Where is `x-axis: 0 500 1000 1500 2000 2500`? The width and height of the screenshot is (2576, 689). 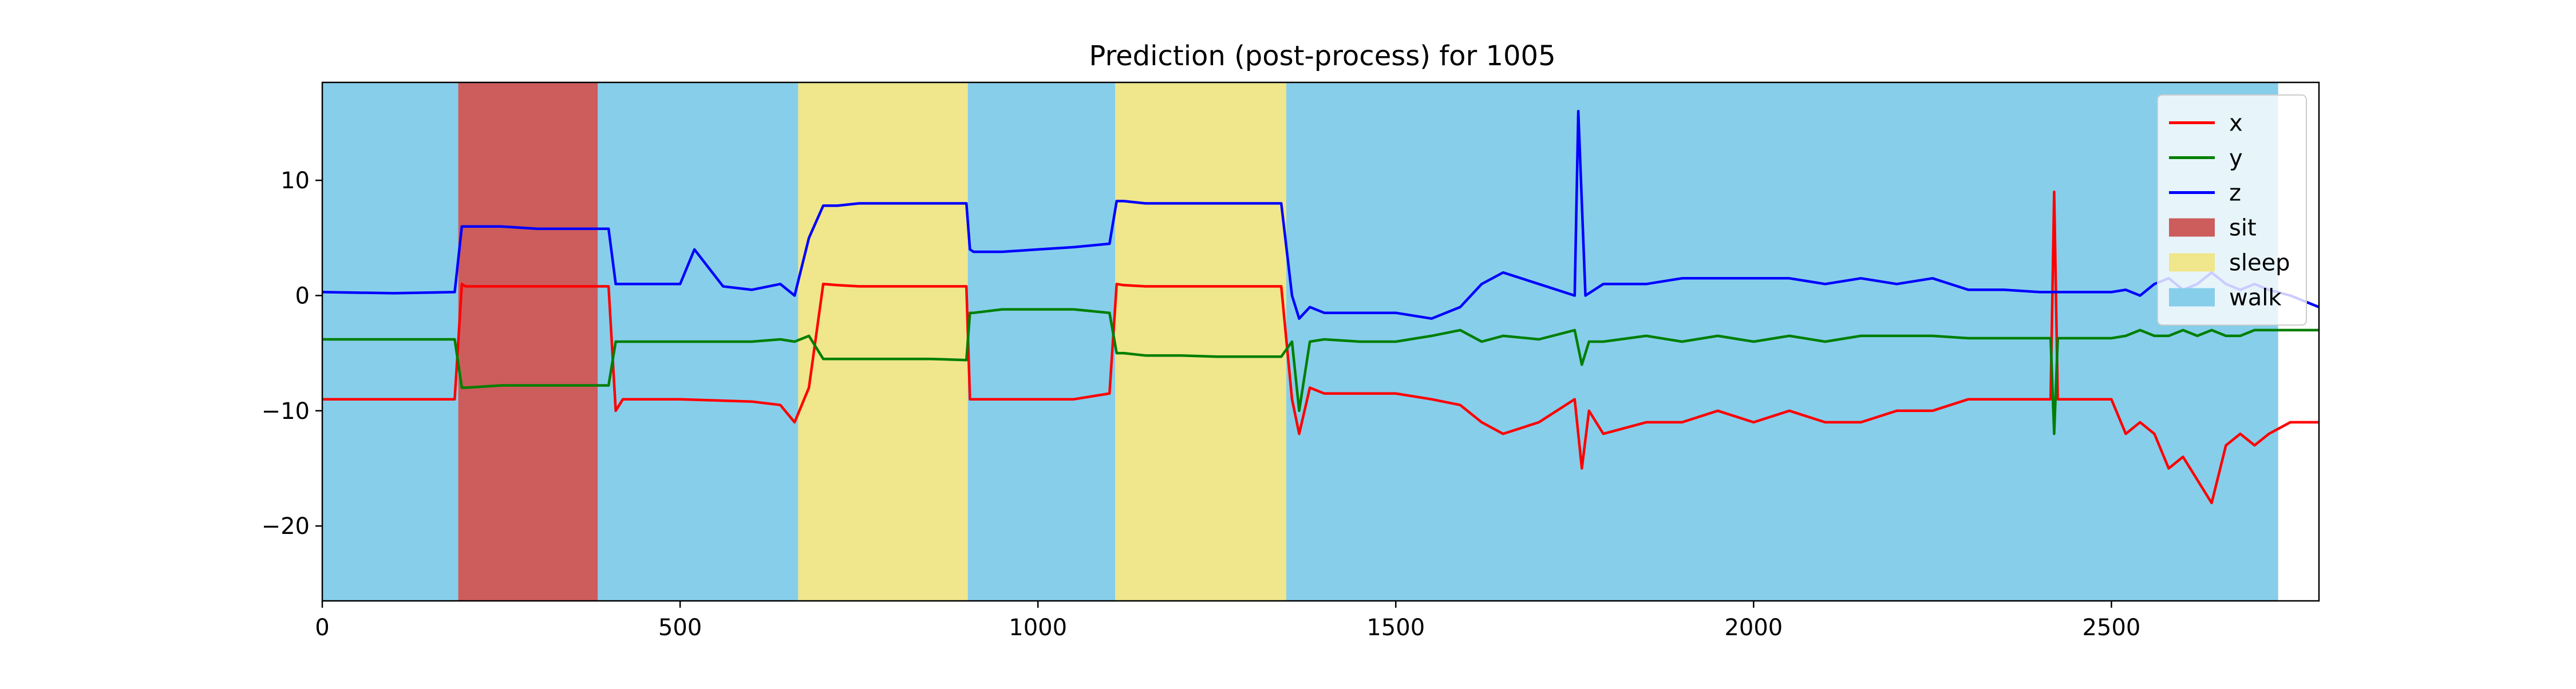
x-axis: 0 500 1000 1500 2000 2500 is located at coordinates (1227, 621).